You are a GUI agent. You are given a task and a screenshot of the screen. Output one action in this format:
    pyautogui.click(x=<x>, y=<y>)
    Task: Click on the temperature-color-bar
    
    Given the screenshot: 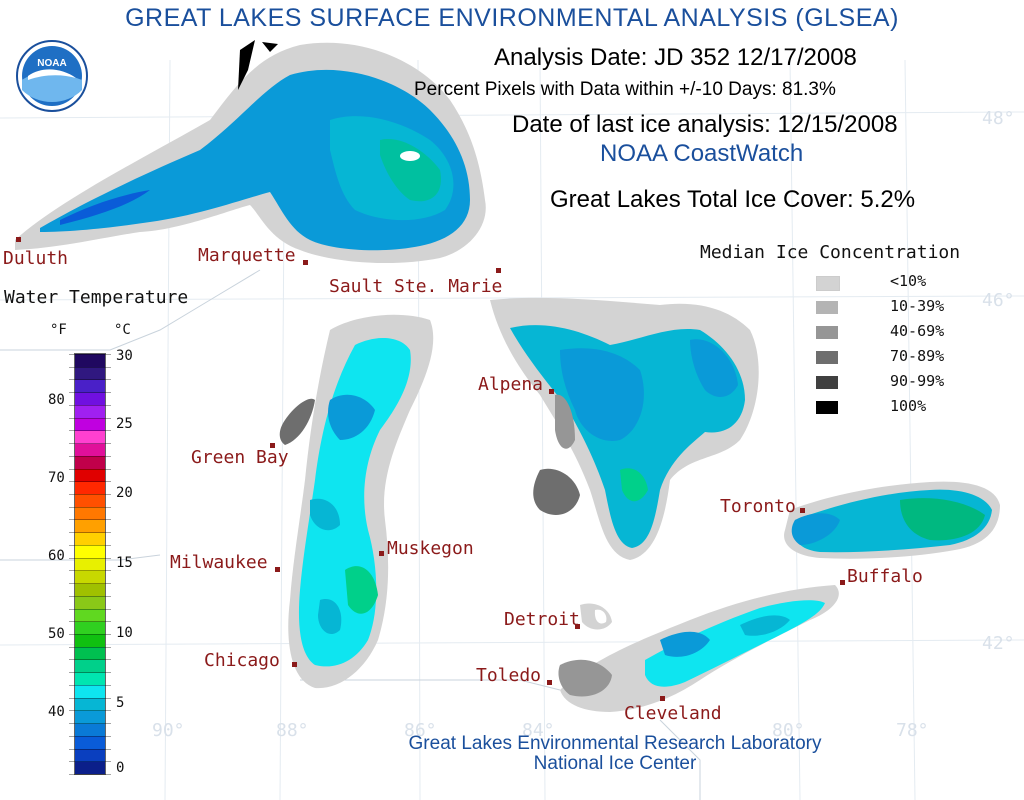 What is the action you would take?
    pyautogui.click(x=90, y=564)
    